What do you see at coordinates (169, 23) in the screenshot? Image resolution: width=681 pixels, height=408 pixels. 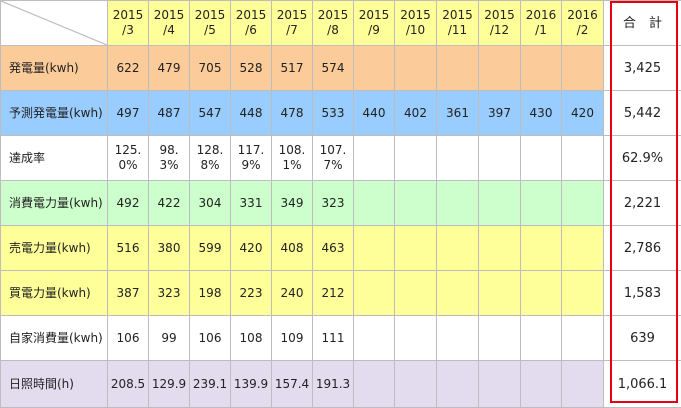 I see `month-header: 2015 /4` at bounding box center [169, 23].